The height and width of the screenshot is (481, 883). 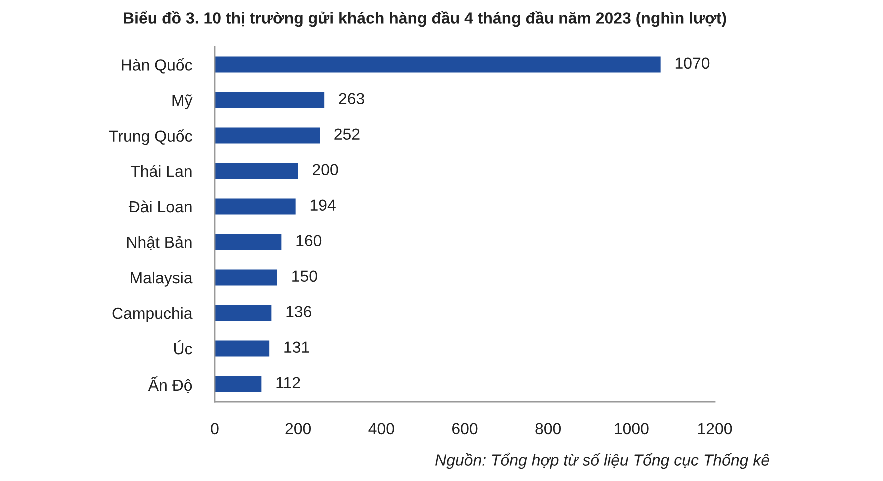 I want to click on y-tick-label: Thái Lan, so click(x=161, y=171).